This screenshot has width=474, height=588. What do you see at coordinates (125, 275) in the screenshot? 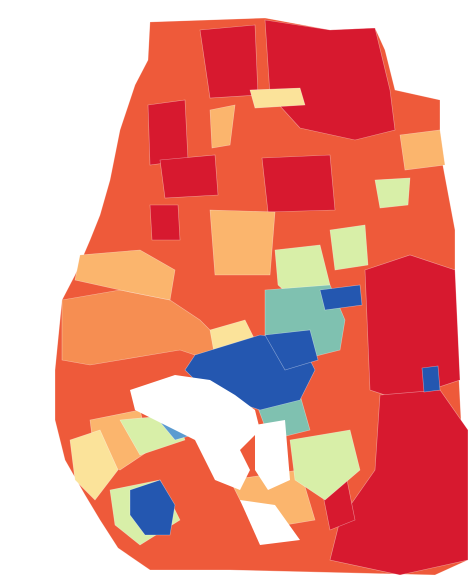
I see `region-light-orange-west` at bounding box center [125, 275].